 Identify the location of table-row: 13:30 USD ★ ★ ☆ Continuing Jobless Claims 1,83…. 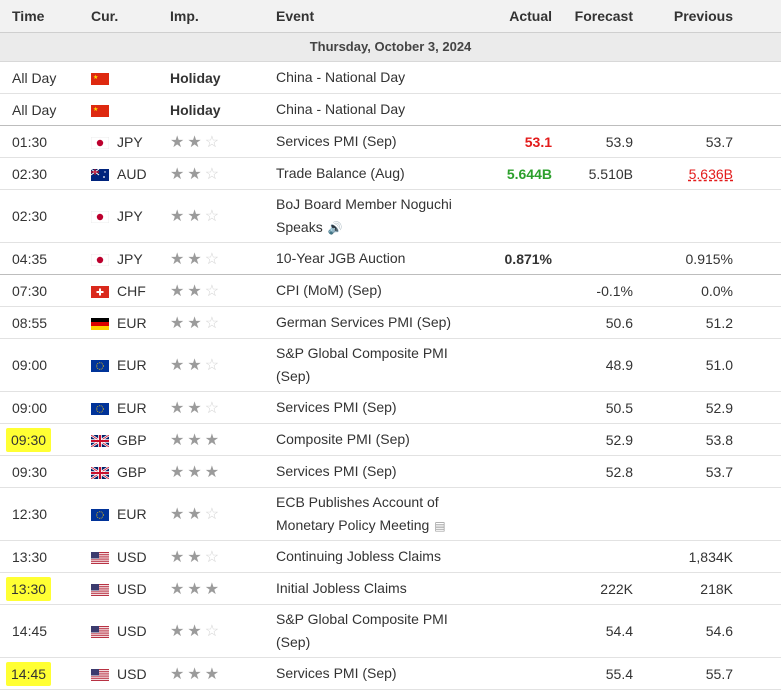
(390, 557).